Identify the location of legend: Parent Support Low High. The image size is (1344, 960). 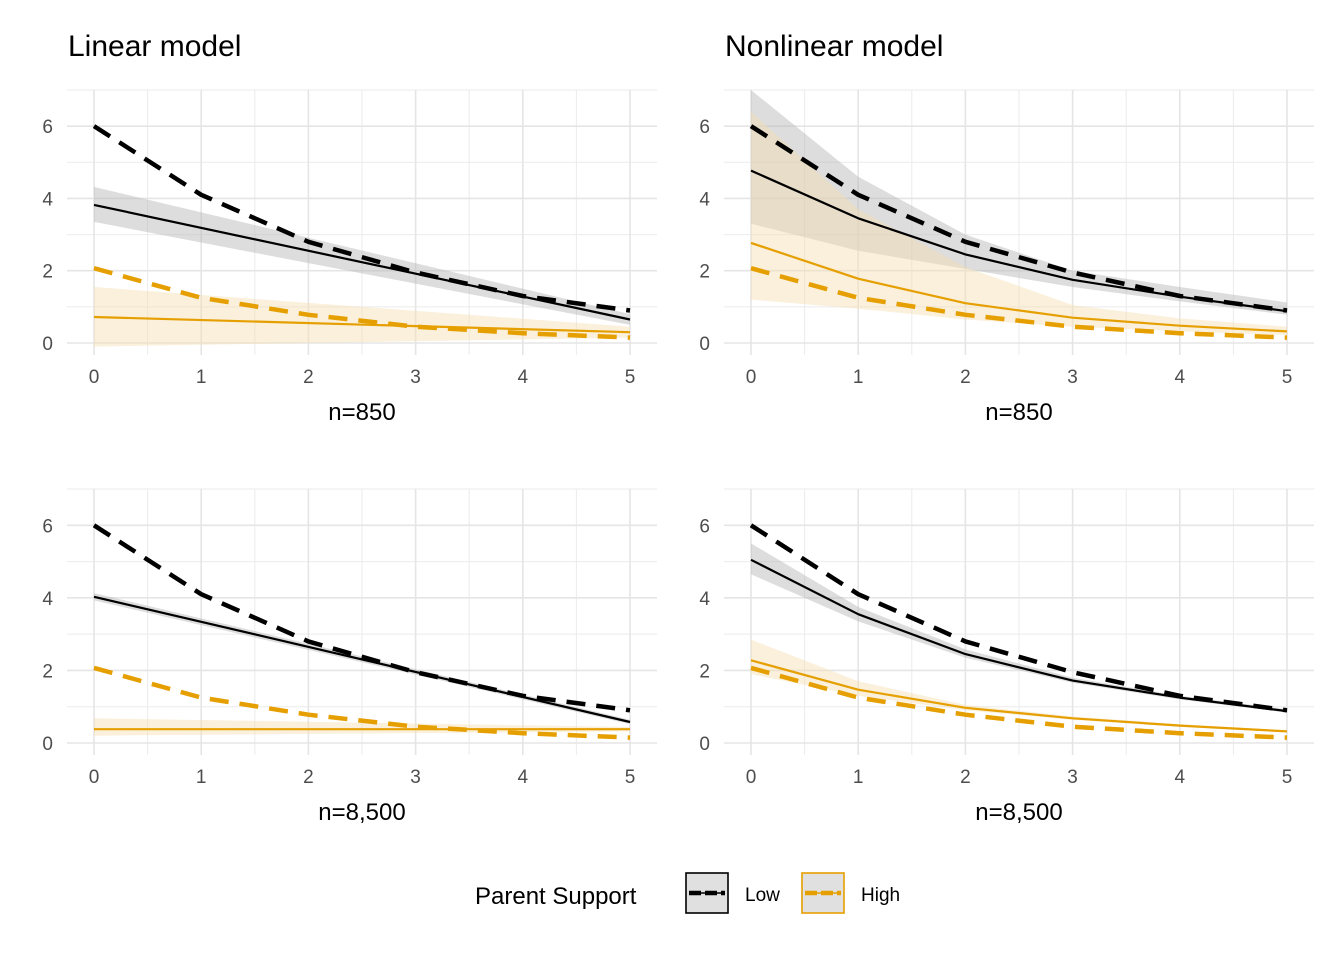
(687, 893).